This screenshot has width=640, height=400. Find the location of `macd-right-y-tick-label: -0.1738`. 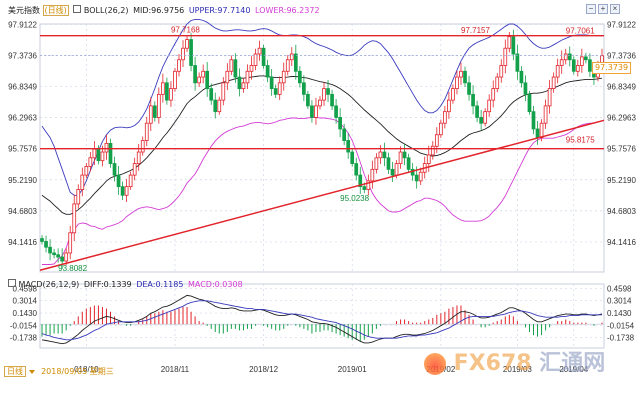

macd-right-y-tick-label: -0.1738 is located at coordinates (621, 338).